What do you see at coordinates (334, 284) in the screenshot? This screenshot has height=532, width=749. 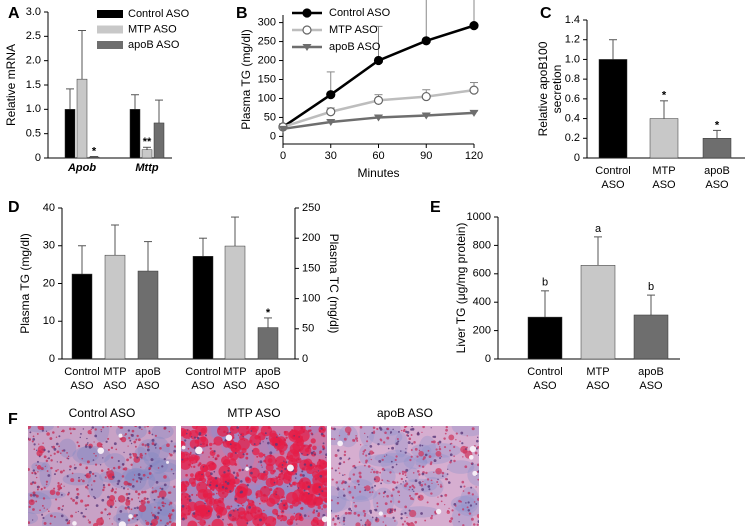 I see `y-axis-label: Plasma TC (mg/dl)` at bounding box center [334, 284].